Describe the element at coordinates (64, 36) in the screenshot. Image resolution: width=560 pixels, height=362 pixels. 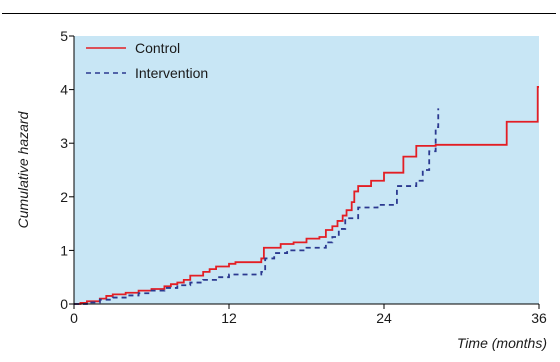
I see `y-tick-label: 5` at that location.